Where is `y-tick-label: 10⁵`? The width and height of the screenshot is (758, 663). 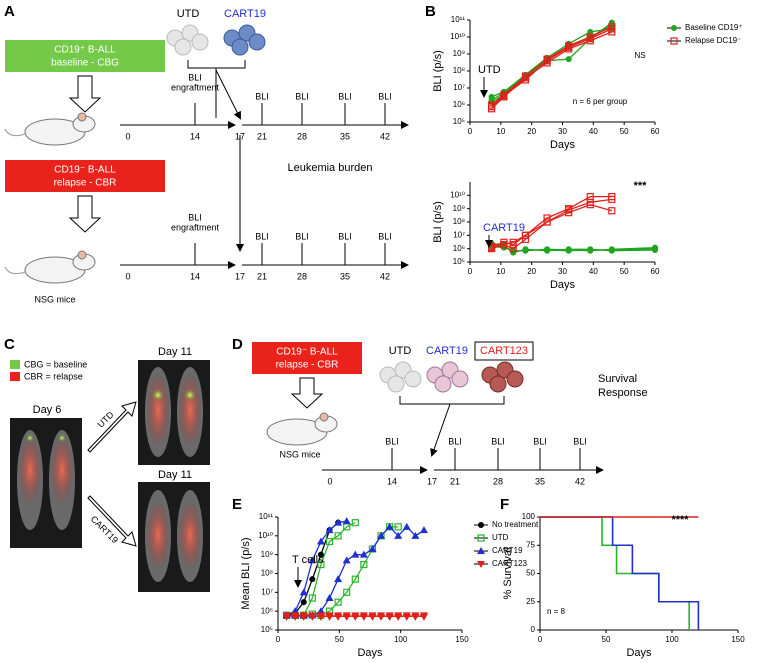
y-tick-label: 10⁵ is located at coordinates (459, 121).